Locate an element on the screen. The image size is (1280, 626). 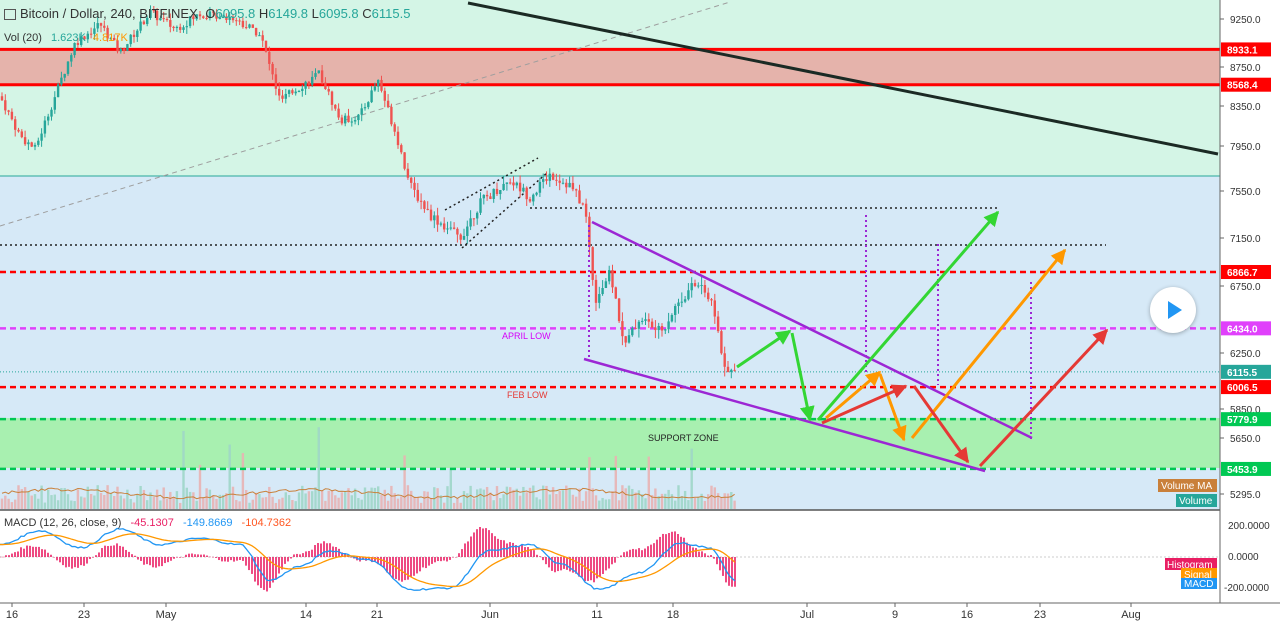
time-axis is located at coordinates (640, 614).